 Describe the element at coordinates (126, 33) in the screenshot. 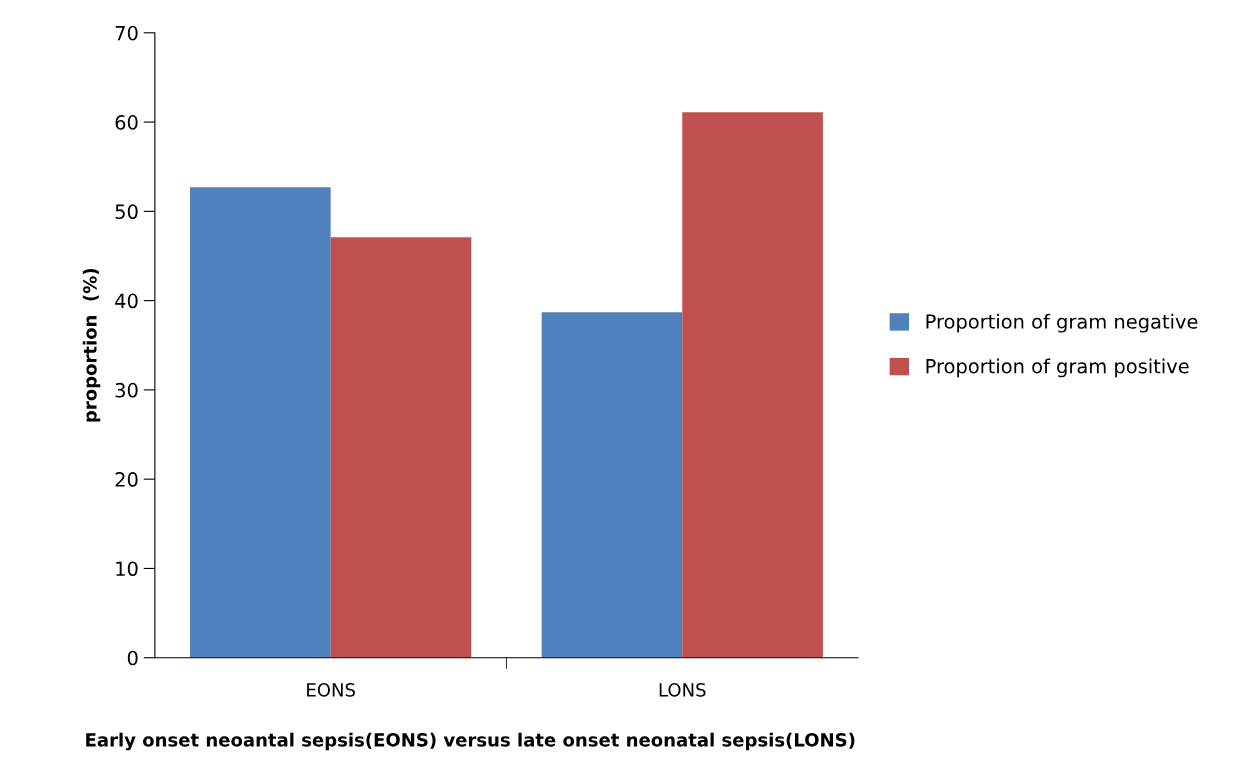

I see `y-tick-label: 70` at that location.